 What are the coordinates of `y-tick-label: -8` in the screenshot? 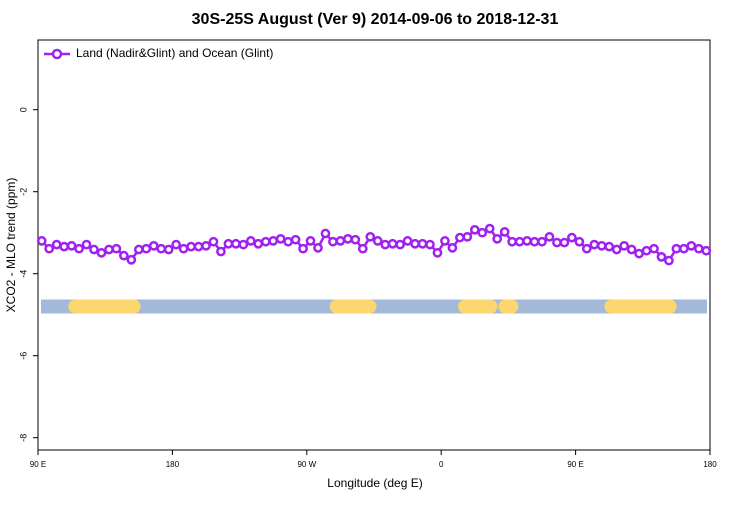 It's located at (23, 438).